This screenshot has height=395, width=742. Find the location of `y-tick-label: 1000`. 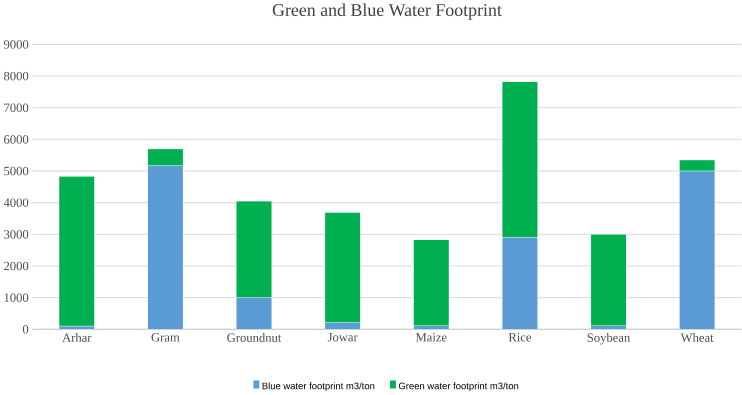

y-tick-label: 1000 is located at coordinates (16, 297).